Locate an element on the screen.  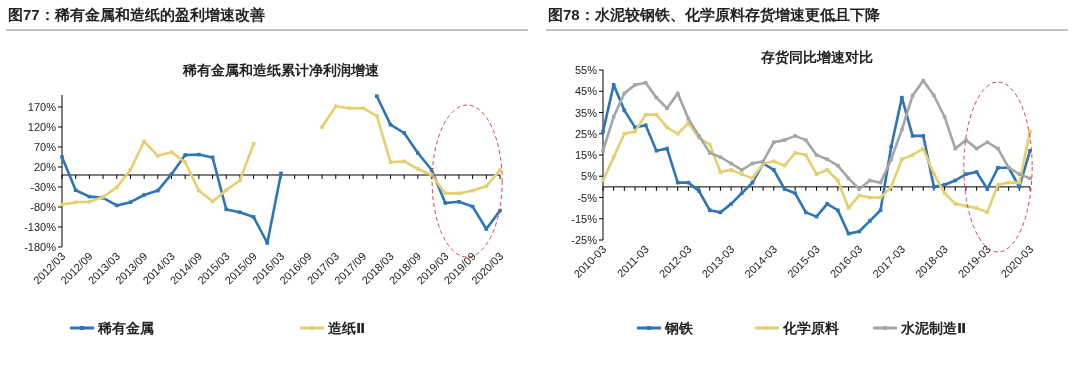
legend-label: 化学原料 is located at coordinates (810, 328).